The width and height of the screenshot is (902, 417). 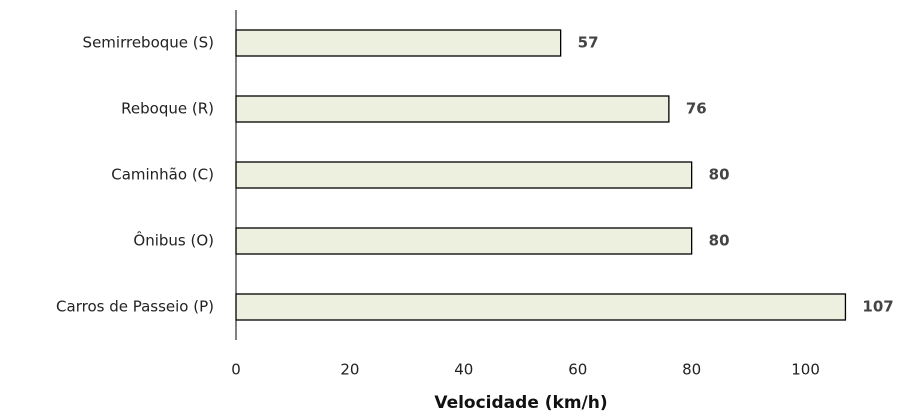 I want to click on x-tick-label: 20, so click(x=349, y=370).